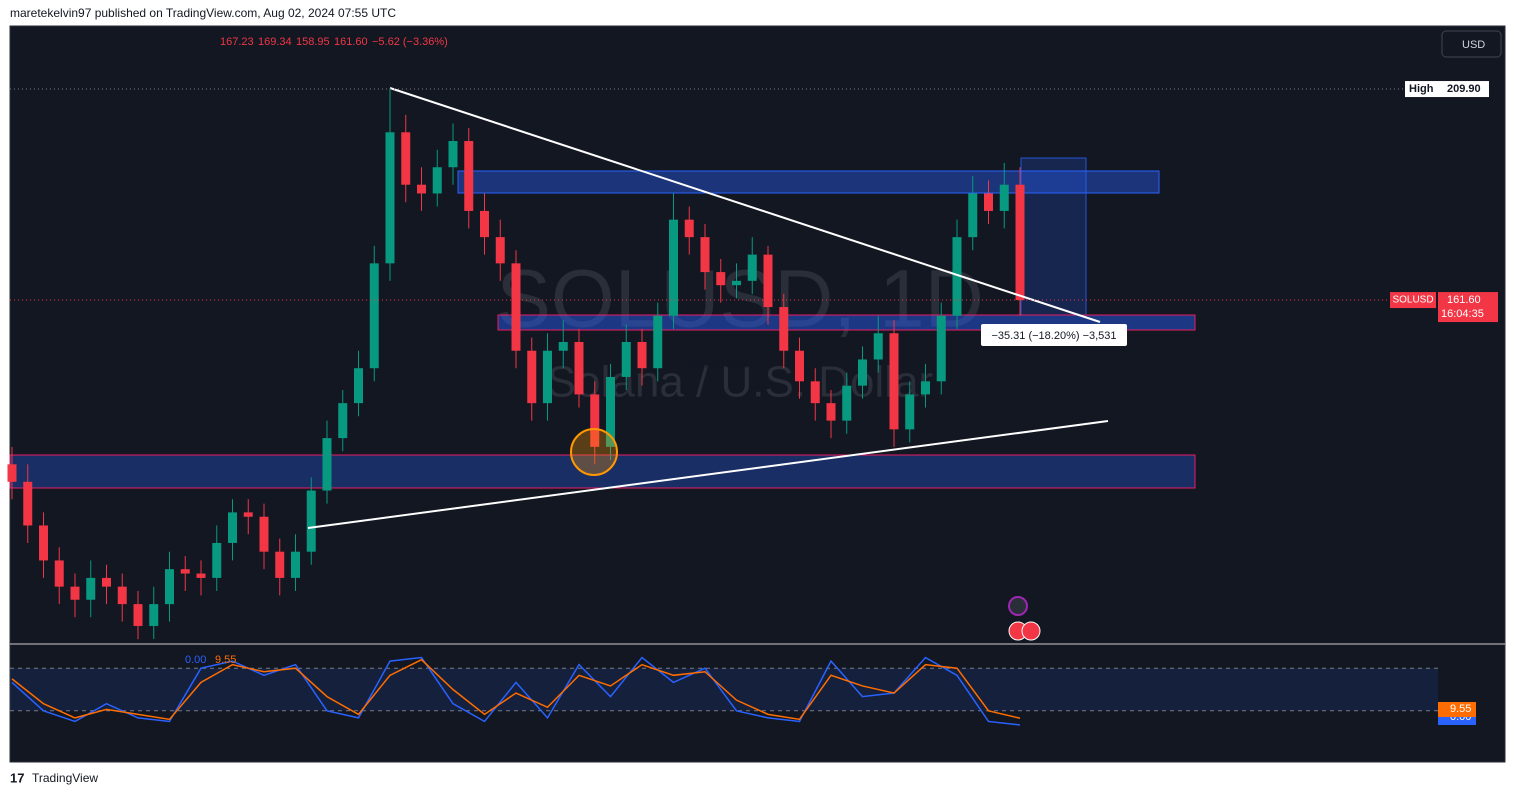 This screenshot has height=802, width=1515. What do you see at coordinates (740, 299) in the screenshot?
I see `watermark-symbol: SOLUSD, 1D` at bounding box center [740, 299].